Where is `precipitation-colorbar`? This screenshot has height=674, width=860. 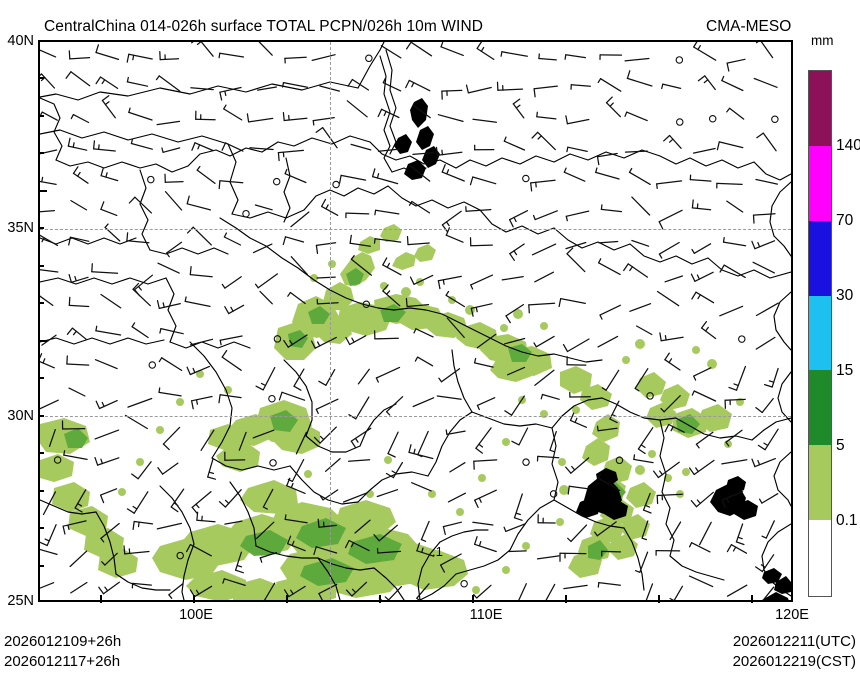 precipitation-colorbar is located at coordinates (820, 333).